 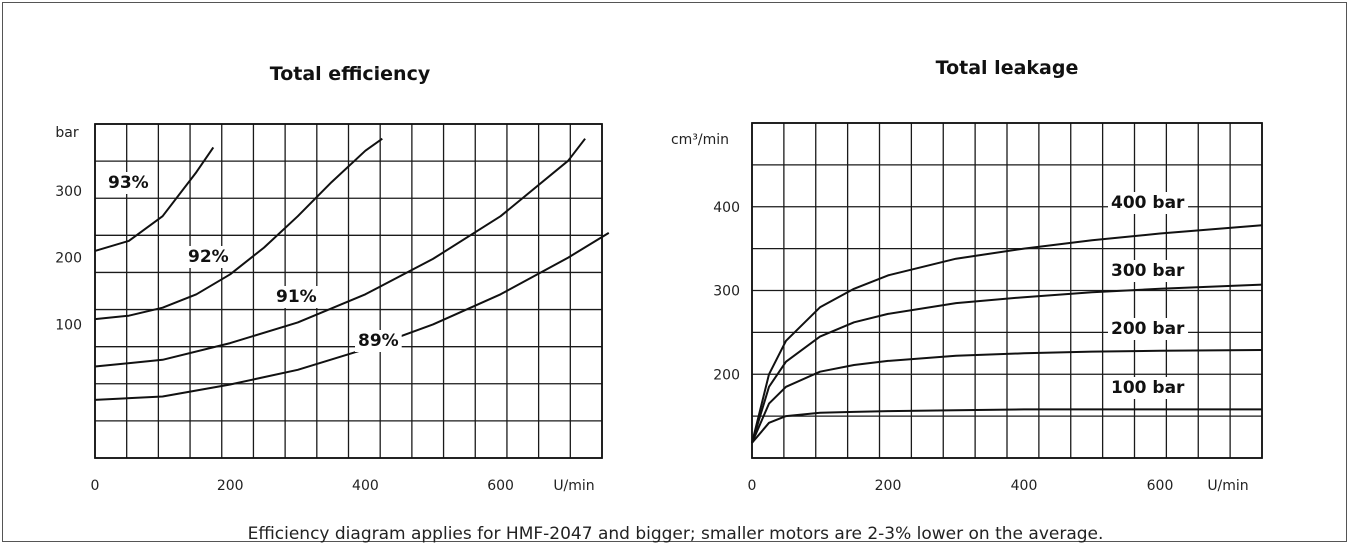 What do you see at coordinates (68, 325) in the screenshot?
I see `y-tick-label: 100` at bounding box center [68, 325].